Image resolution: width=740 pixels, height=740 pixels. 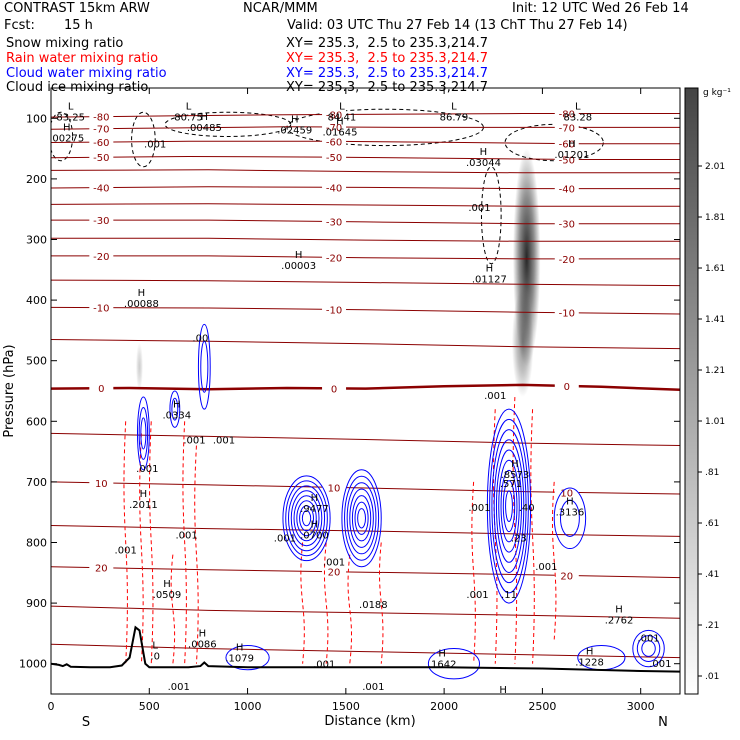 What do you see at coordinates (715, 371) in the screenshot?
I see `colorbar-label: 1.21` at bounding box center [715, 371].